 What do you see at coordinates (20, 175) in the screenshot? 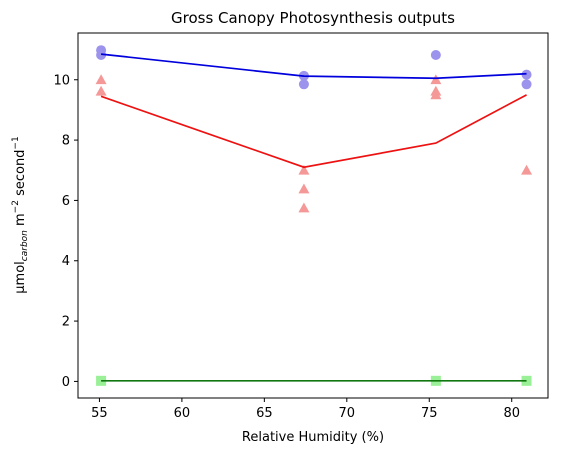
I see `y-axis-title-suffix: second` at bounding box center [20, 175].